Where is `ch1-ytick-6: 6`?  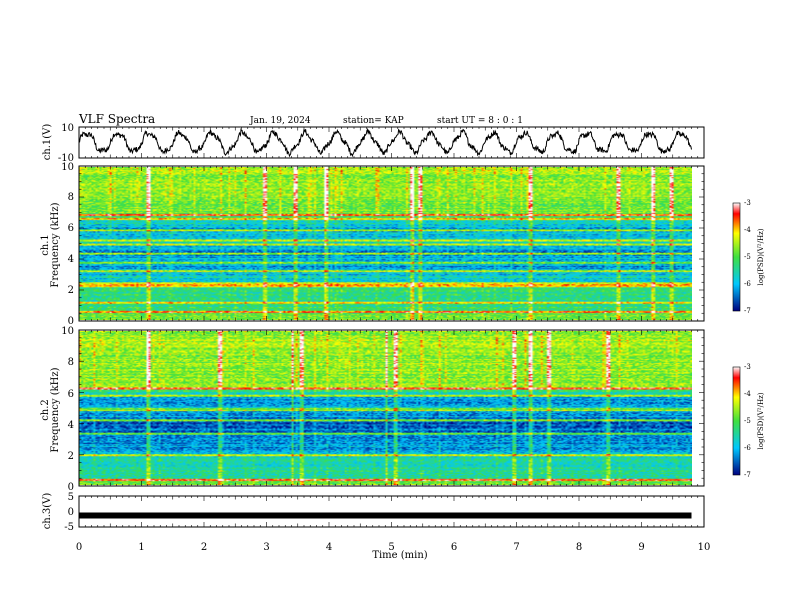
ch1-ytick-6: 6 is located at coordinates (71, 228).